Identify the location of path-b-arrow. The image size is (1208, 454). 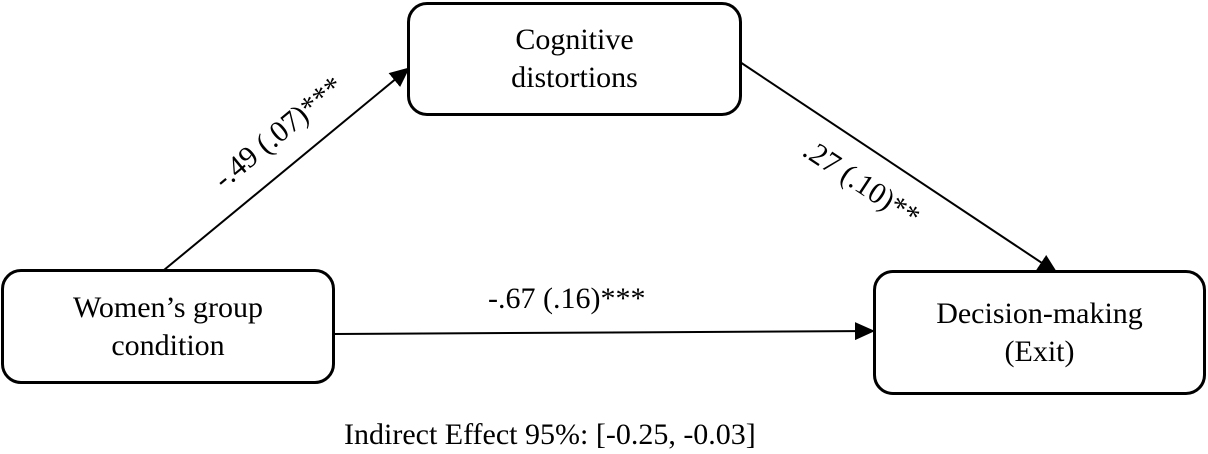
(898, 167).